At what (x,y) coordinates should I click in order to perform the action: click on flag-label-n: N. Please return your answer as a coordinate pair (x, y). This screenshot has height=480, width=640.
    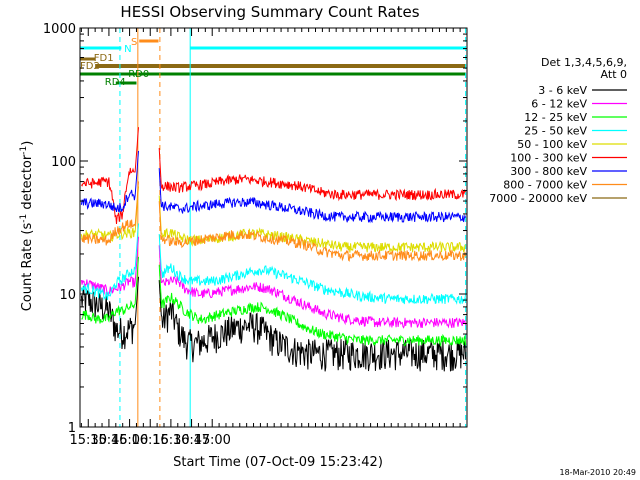
    Looking at the image, I should click on (127, 49).